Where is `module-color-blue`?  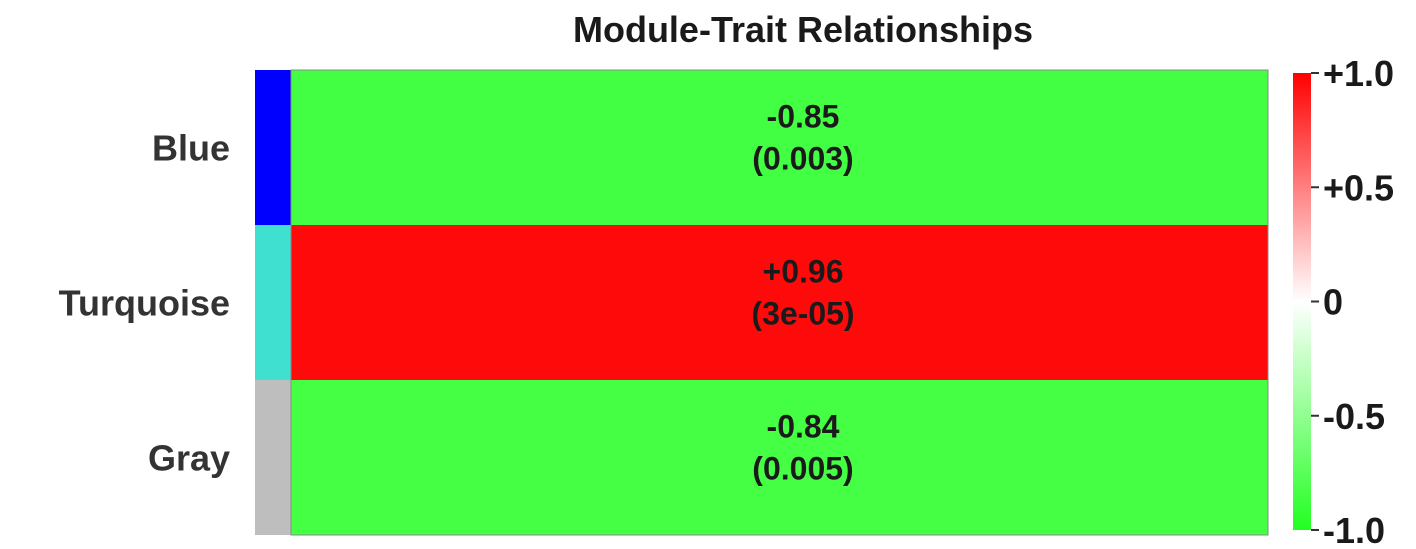
module-color-blue is located at coordinates (273, 147).